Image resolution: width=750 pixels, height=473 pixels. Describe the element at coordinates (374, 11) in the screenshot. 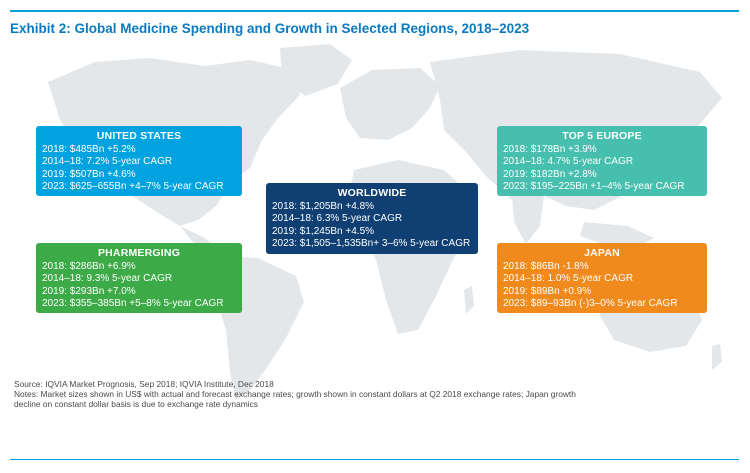

I see `top-rule` at that location.